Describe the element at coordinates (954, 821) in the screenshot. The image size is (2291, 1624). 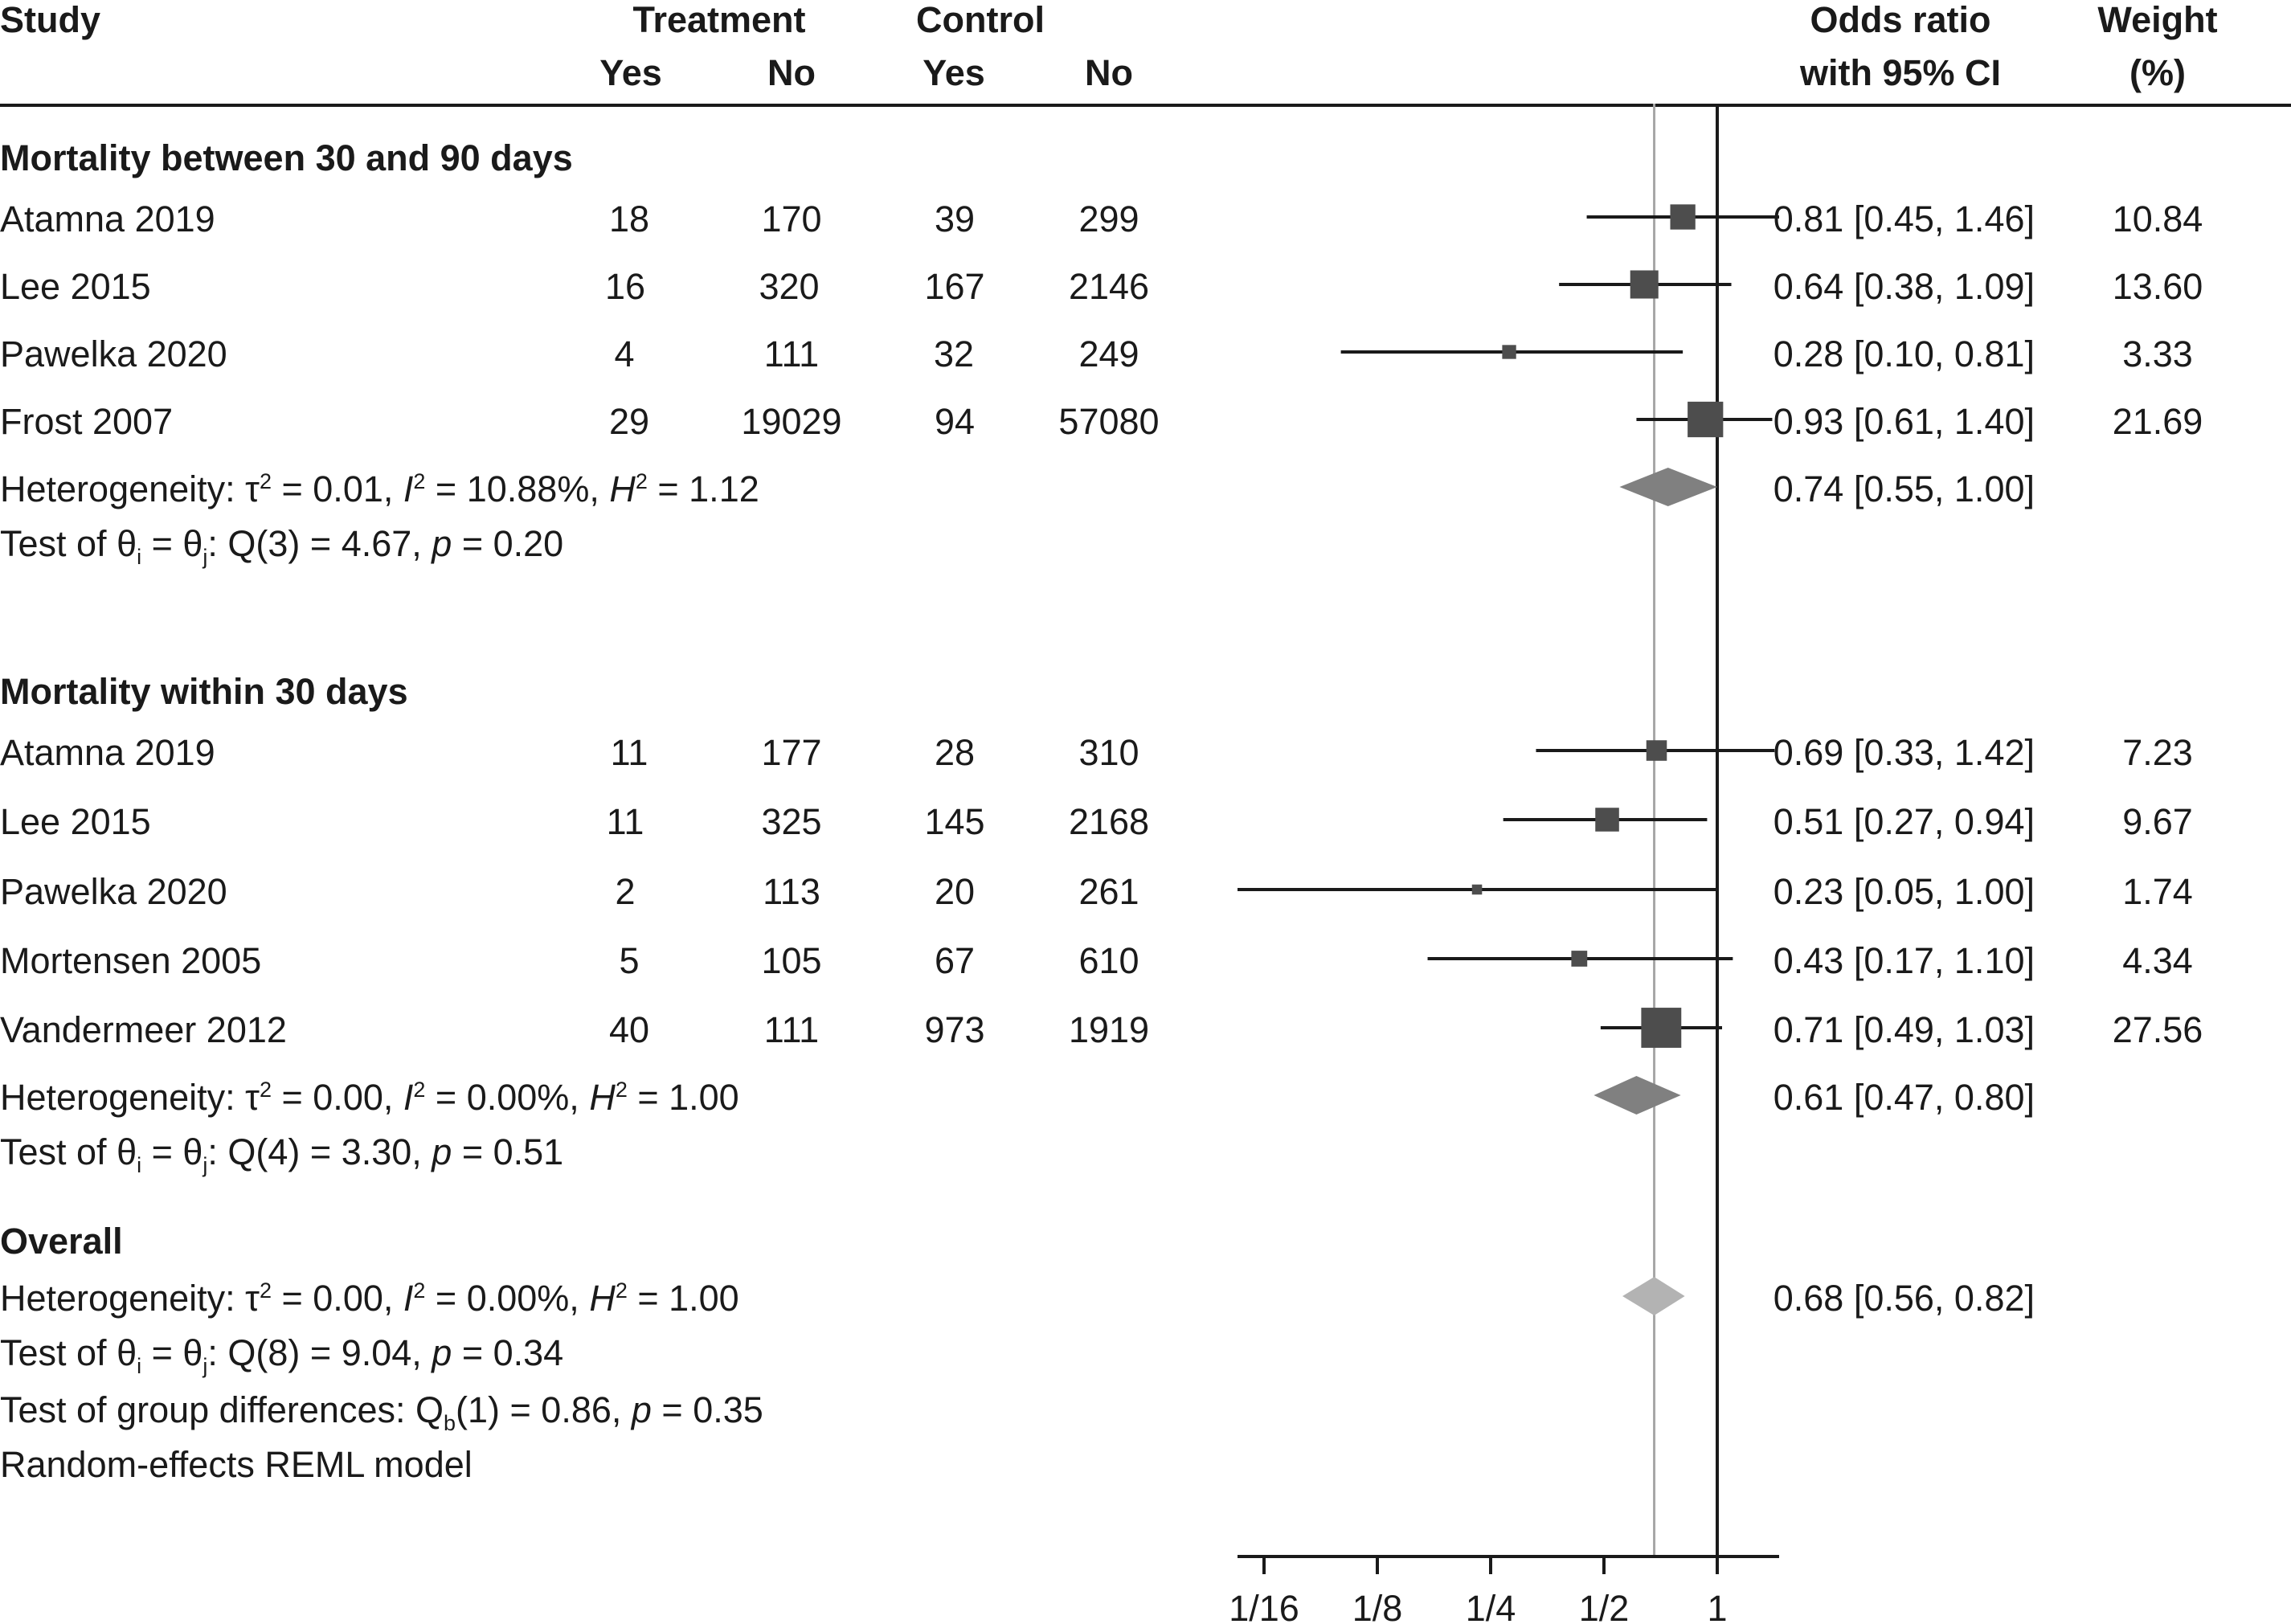
I see `control-yes-cell: 145` at that location.